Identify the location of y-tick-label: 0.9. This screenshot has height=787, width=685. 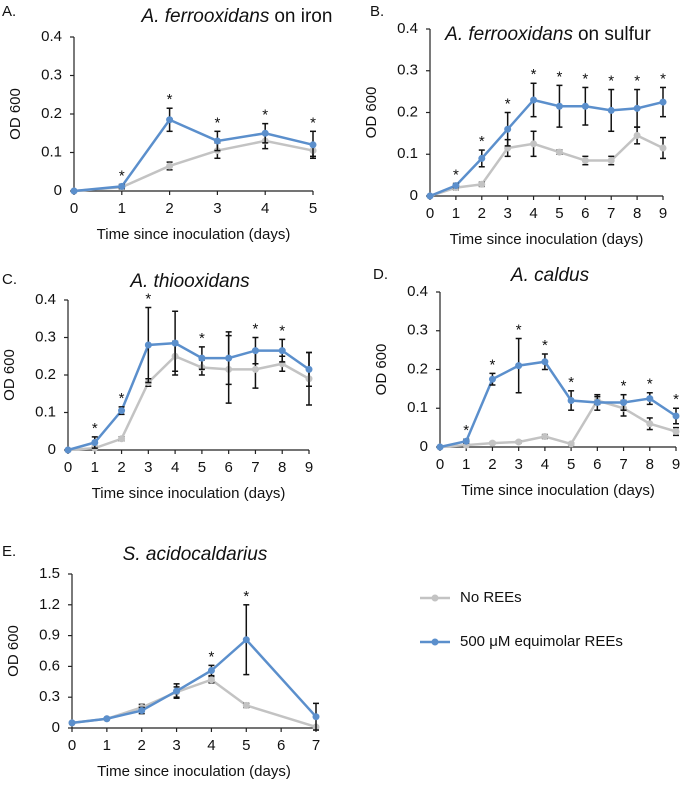
(49, 635).